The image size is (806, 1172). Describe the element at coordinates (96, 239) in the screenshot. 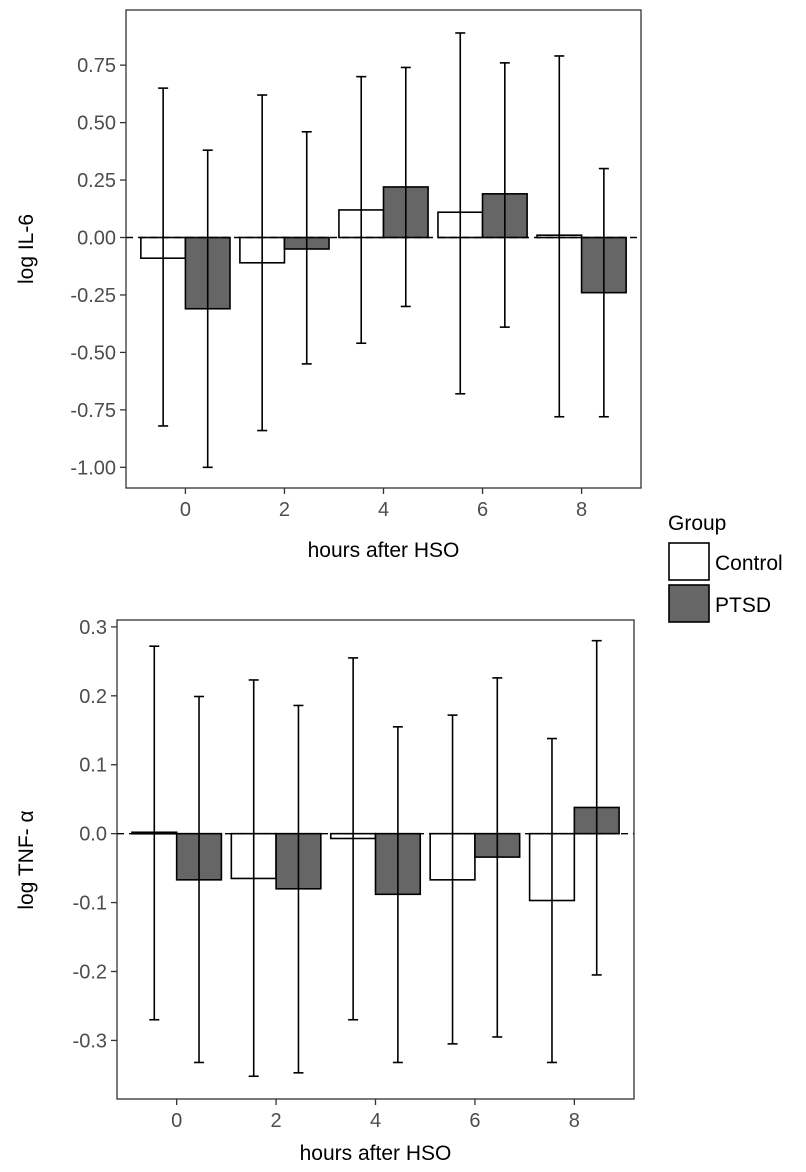

I see `y-tick-label: 0.00` at that location.